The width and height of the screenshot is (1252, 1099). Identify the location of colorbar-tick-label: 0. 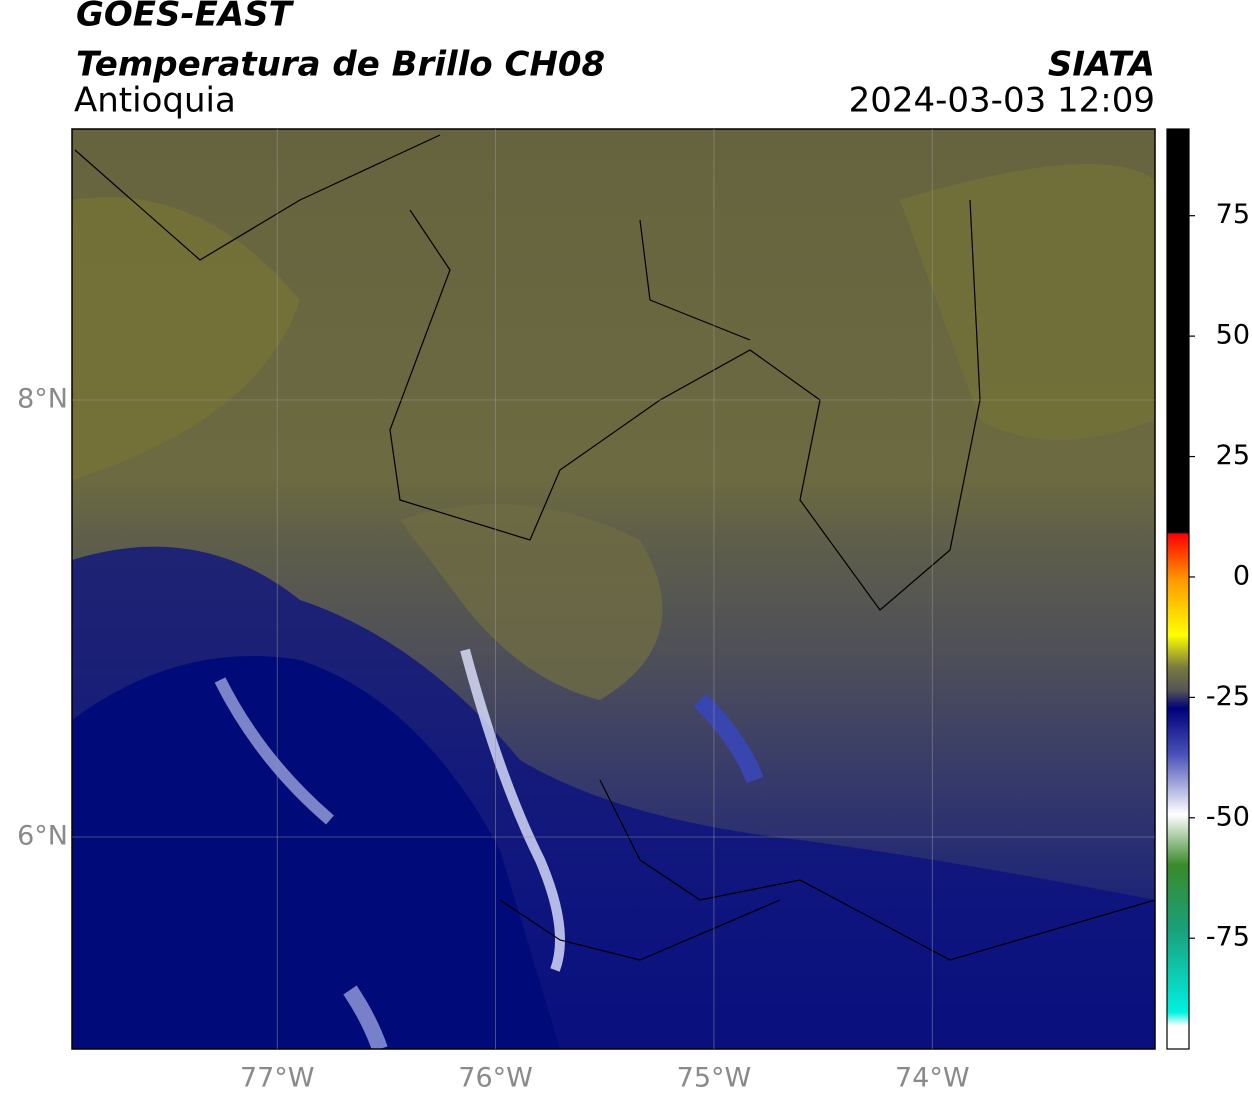
(1241, 575).